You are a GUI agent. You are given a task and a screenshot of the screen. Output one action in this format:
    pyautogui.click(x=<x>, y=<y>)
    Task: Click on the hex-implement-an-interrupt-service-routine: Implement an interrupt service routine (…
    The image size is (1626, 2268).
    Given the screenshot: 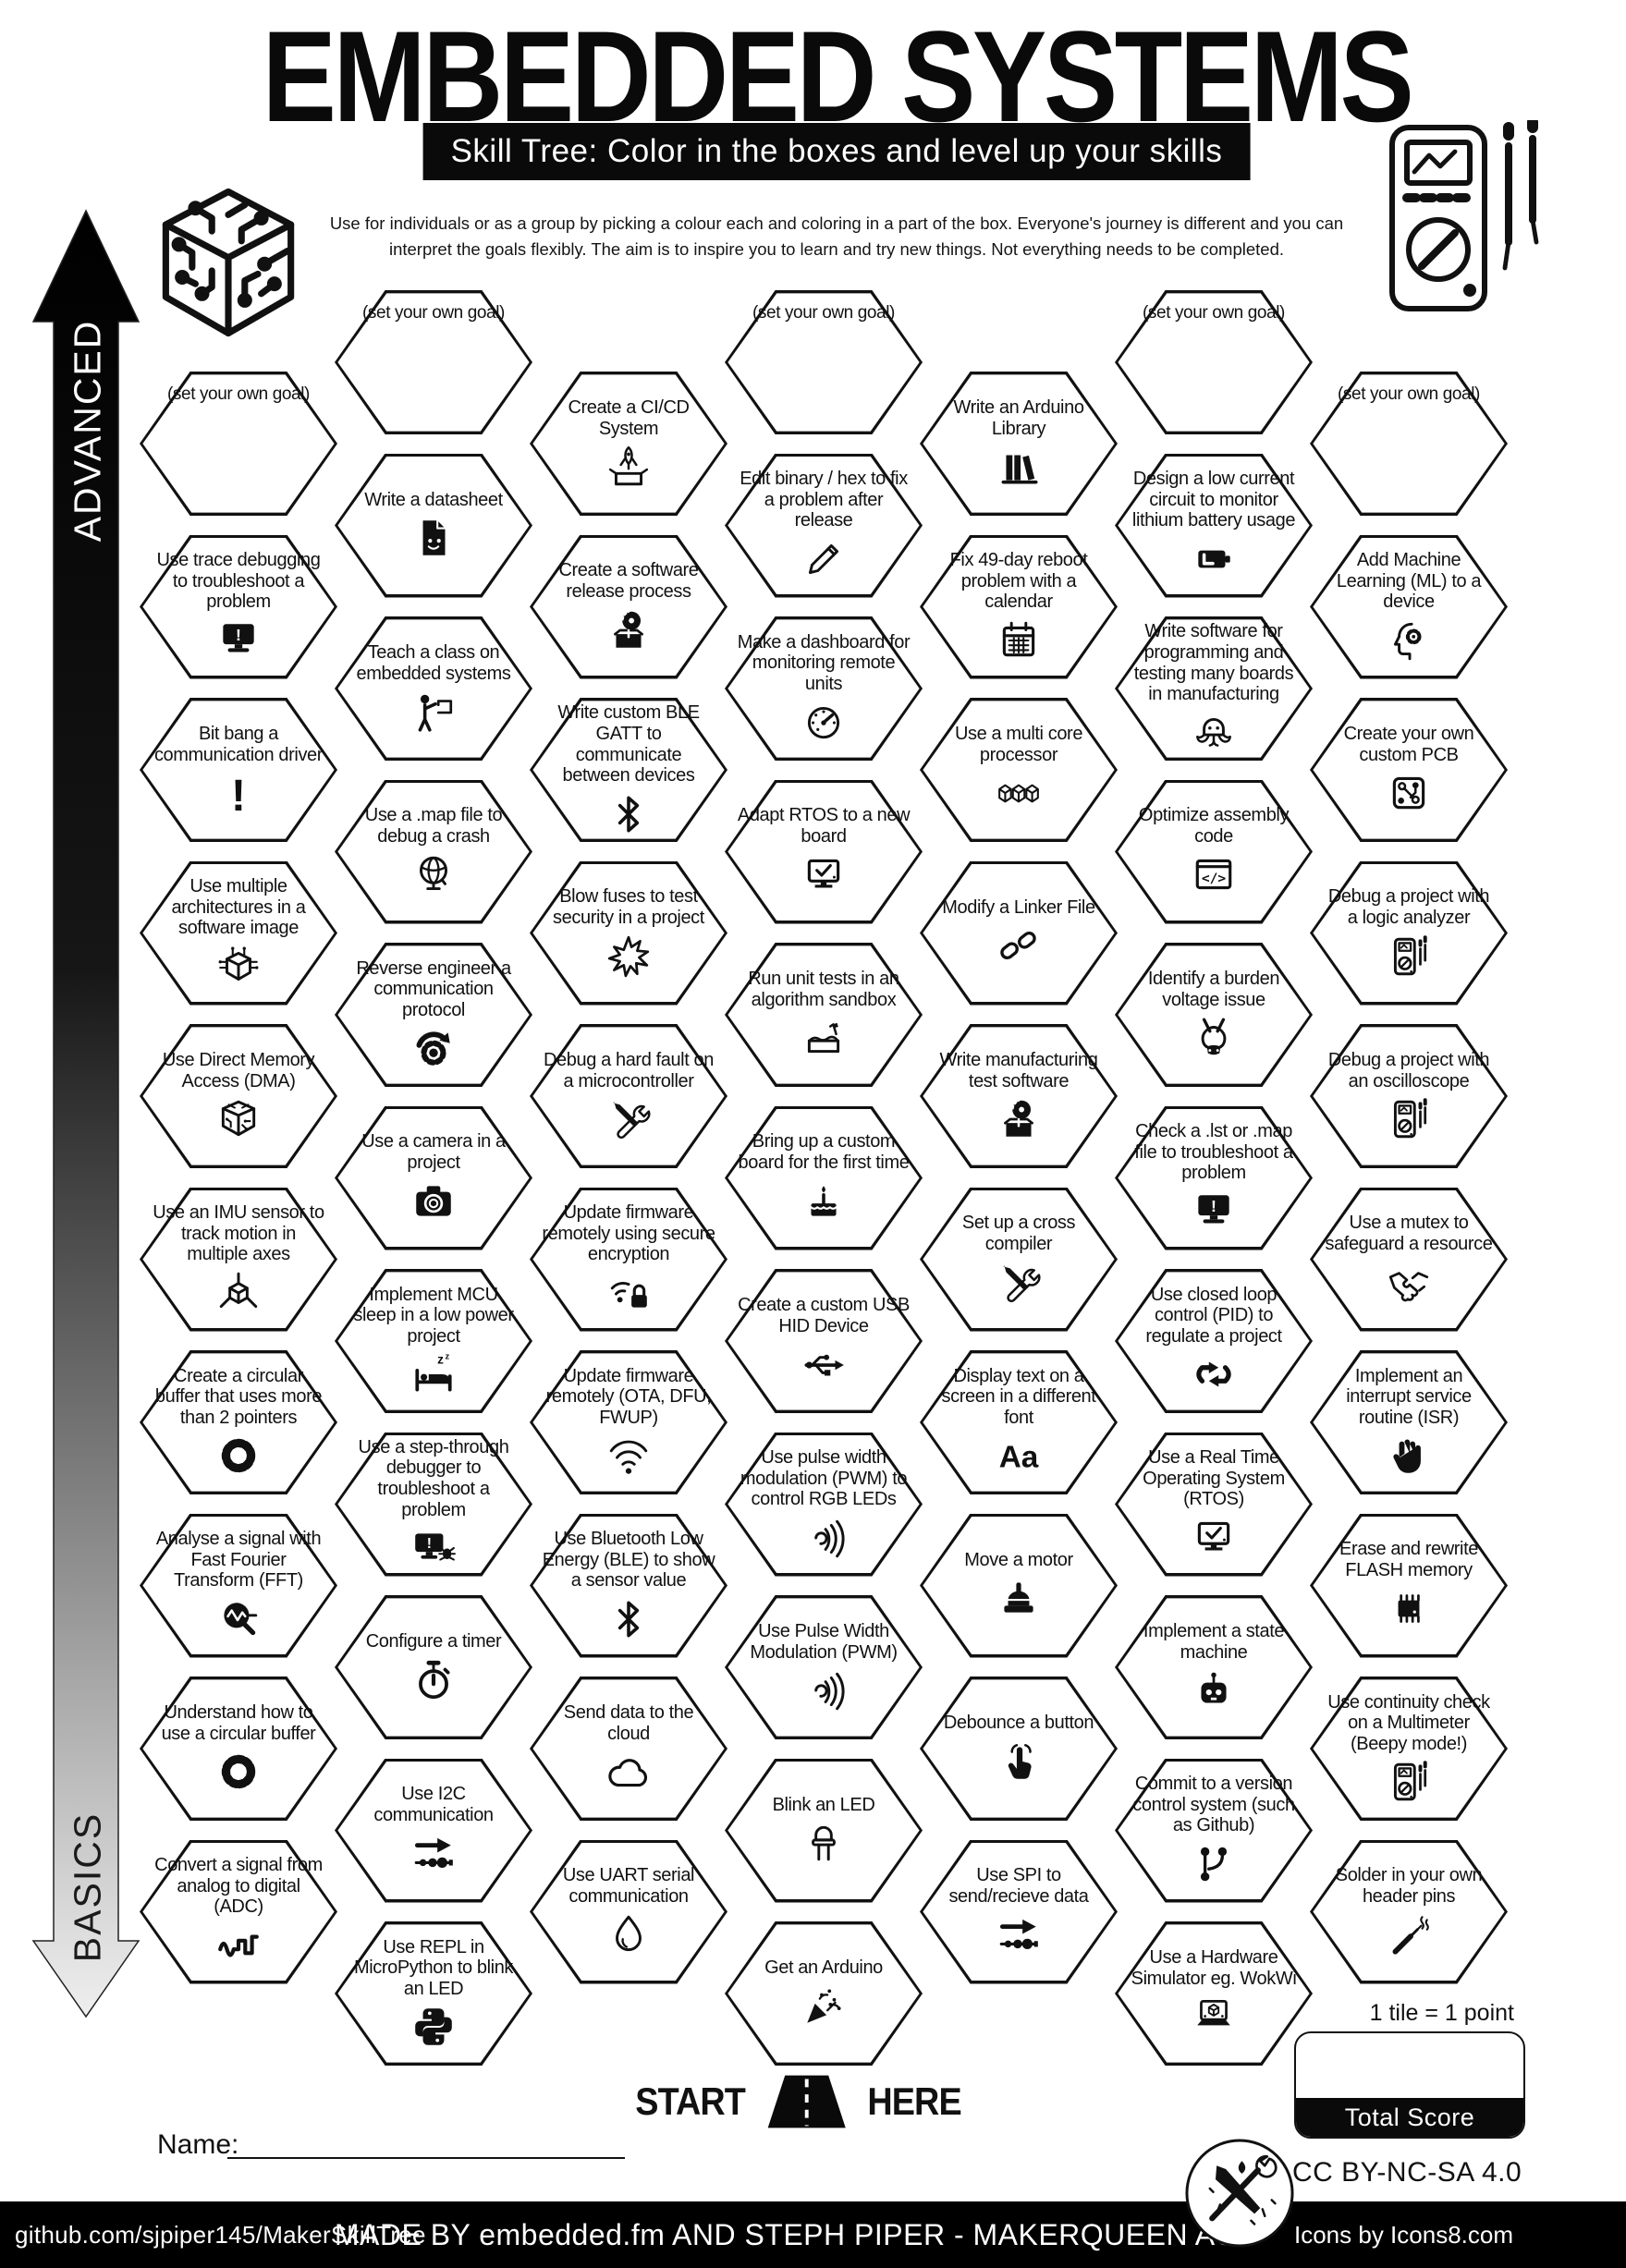 What is the action you would take?
    pyautogui.click(x=1409, y=1422)
    